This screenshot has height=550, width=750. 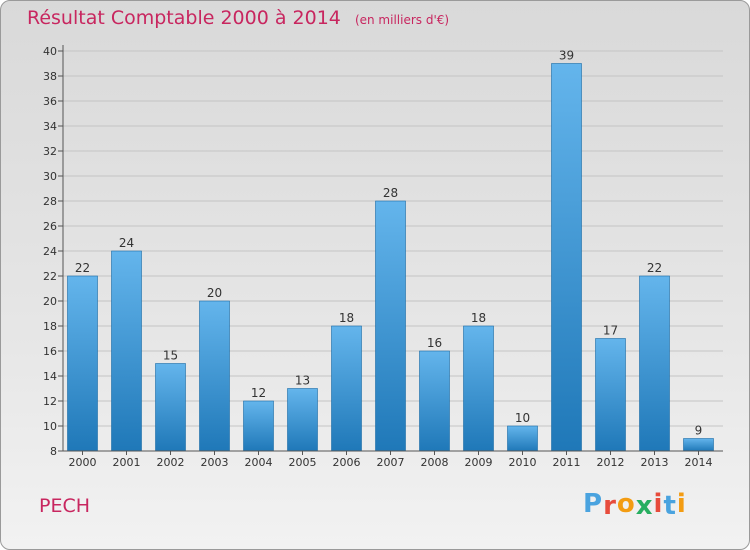 What do you see at coordinates (215, 462) in the screenshot?
I see `x-tick-label: 2003` at bounding box center [215, 462].